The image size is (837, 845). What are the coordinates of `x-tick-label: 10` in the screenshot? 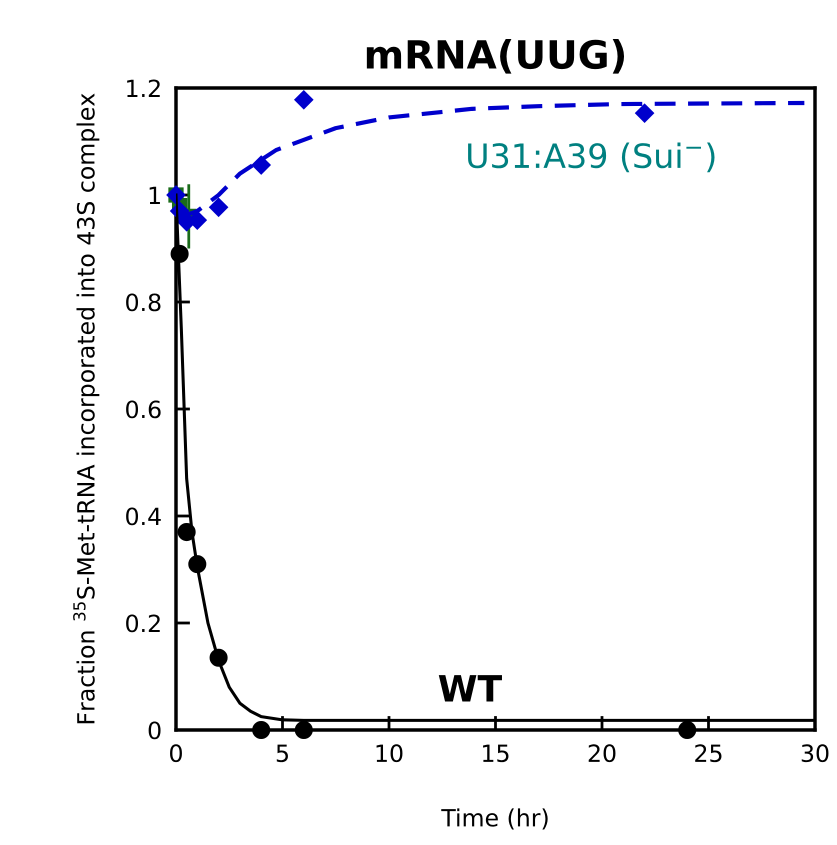 It's located at (389, 753).